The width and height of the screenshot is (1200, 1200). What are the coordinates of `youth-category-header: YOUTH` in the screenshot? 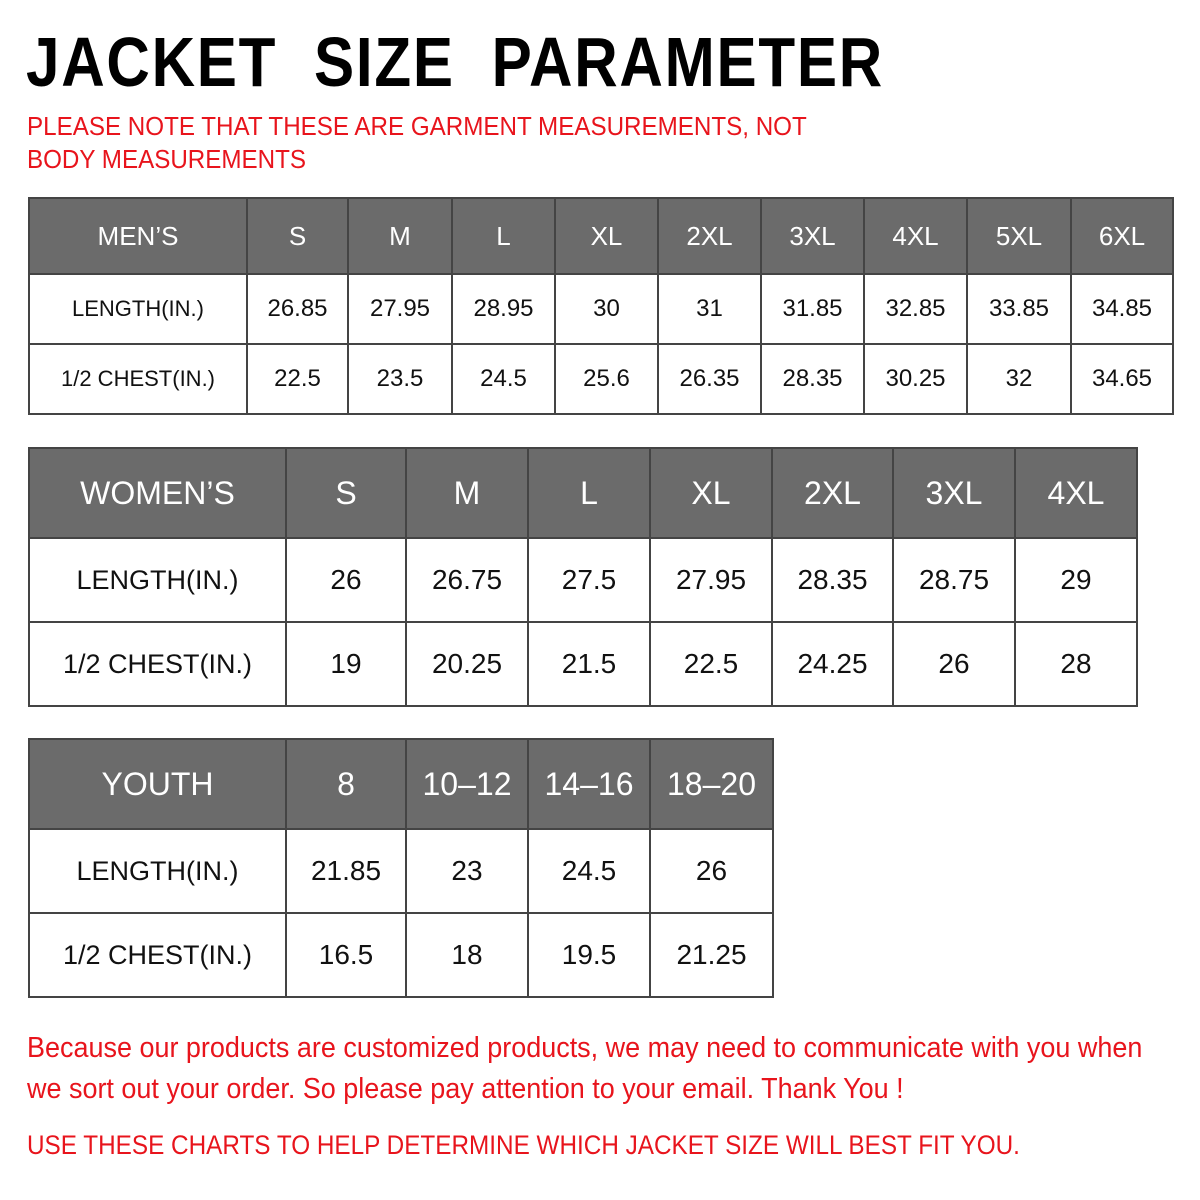 It's located at (157, 784).